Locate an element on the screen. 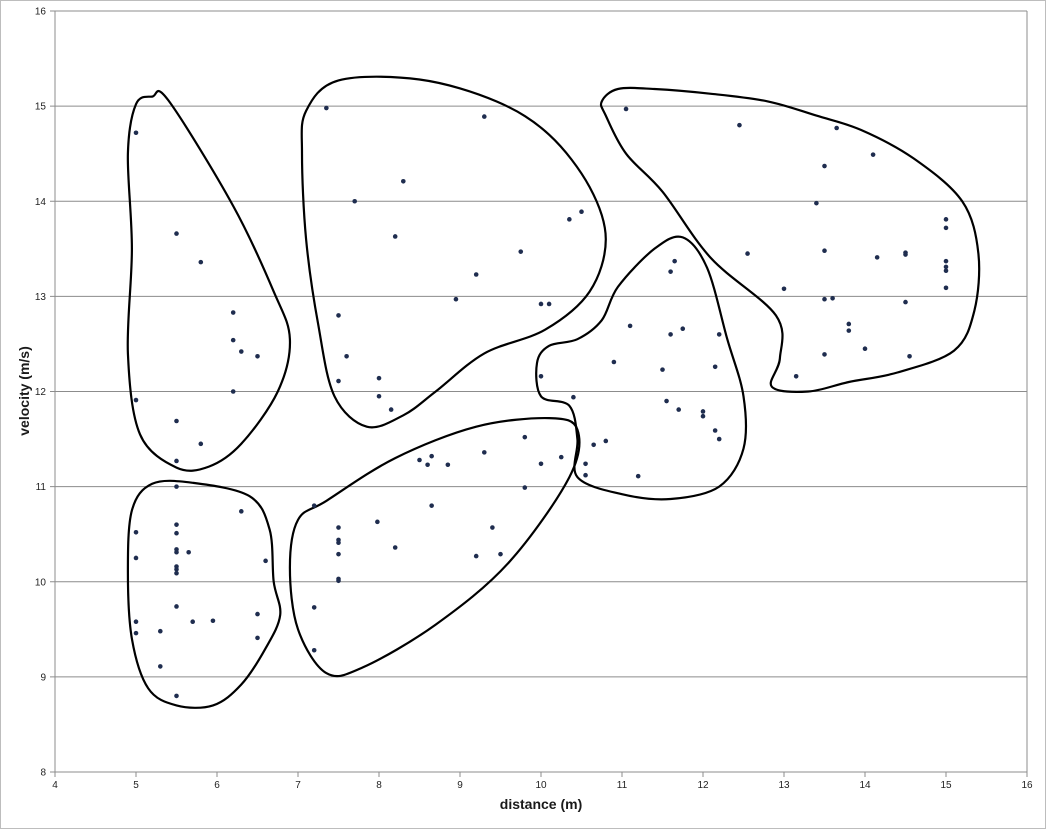  y-tick-label: 9 is located at coordinates (43, 677).